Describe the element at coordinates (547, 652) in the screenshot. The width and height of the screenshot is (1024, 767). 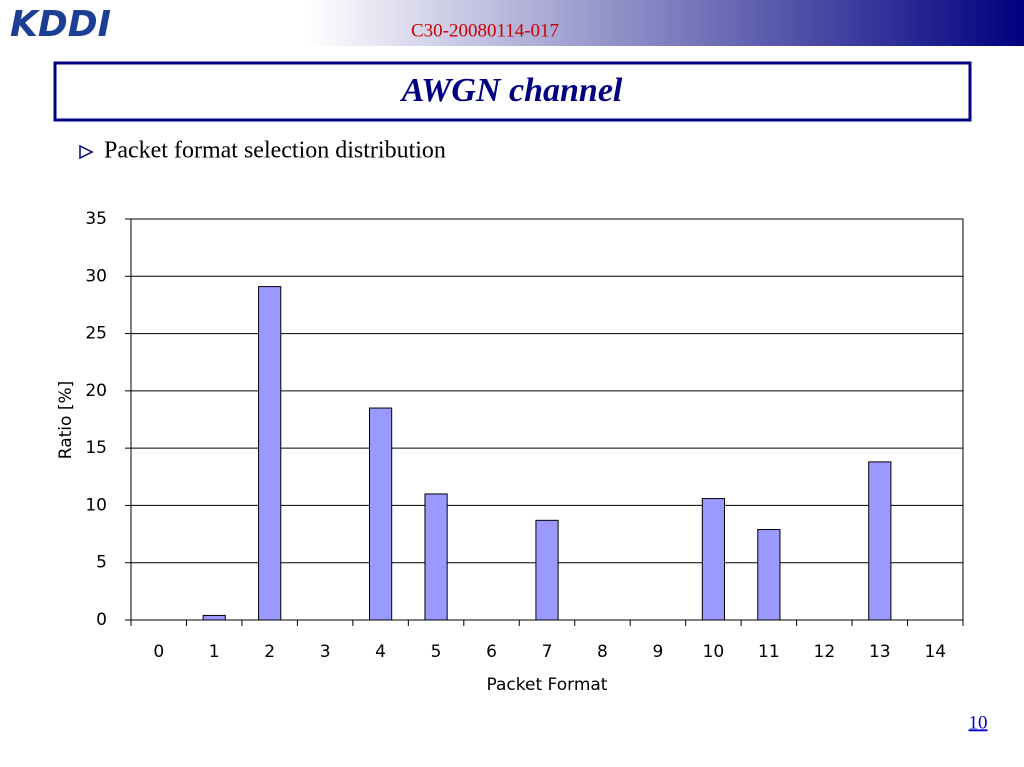
I see `x-tick-label: 7` at that location.